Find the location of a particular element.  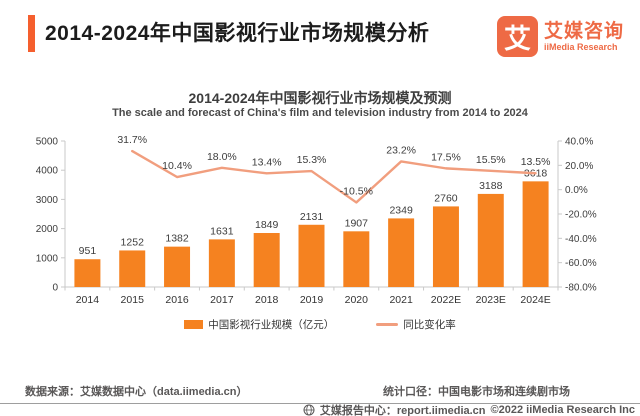

svg-text: 3000 is located at coordinates (47, 200).